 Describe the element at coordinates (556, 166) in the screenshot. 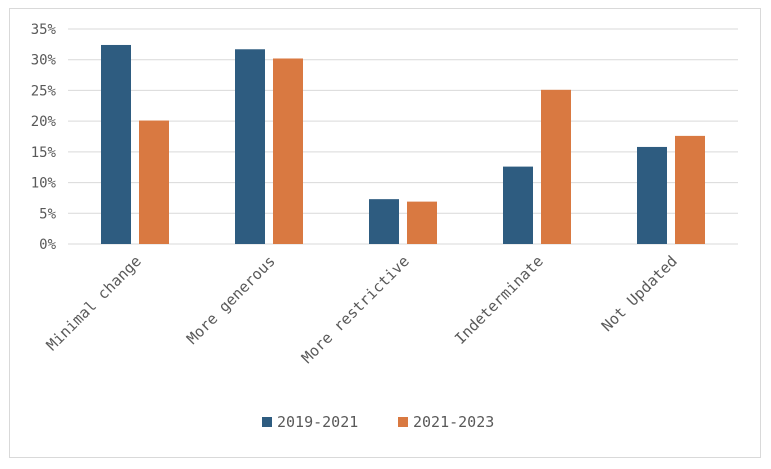

I see `bar-2021-2023-indeterminate` at that location.